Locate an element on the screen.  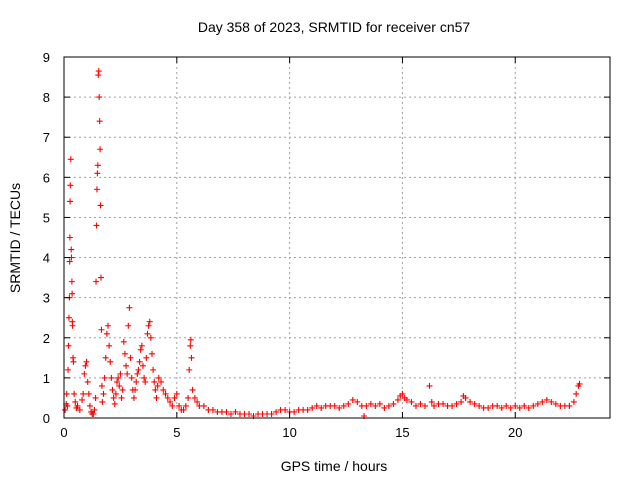
y-tick-label: 4 is located at coordinates (46, 258).